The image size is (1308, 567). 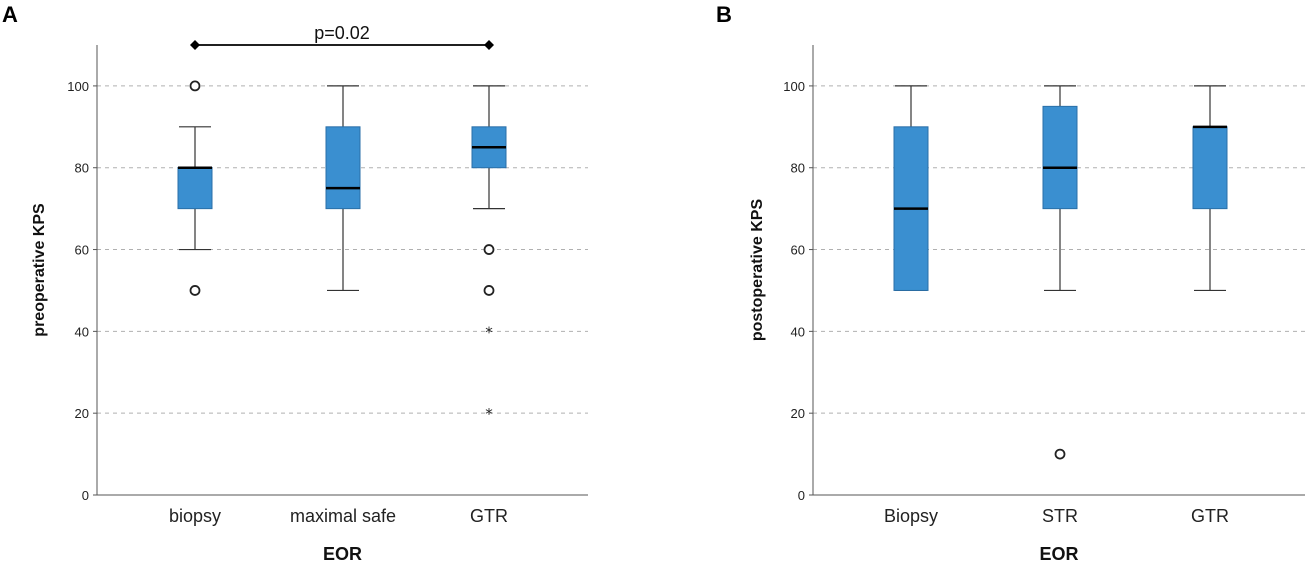 What do you see at coordinates (911, 516) in the screenshot?
I see `x-tick-label: Biopsy` at bounding box center [911, 516].